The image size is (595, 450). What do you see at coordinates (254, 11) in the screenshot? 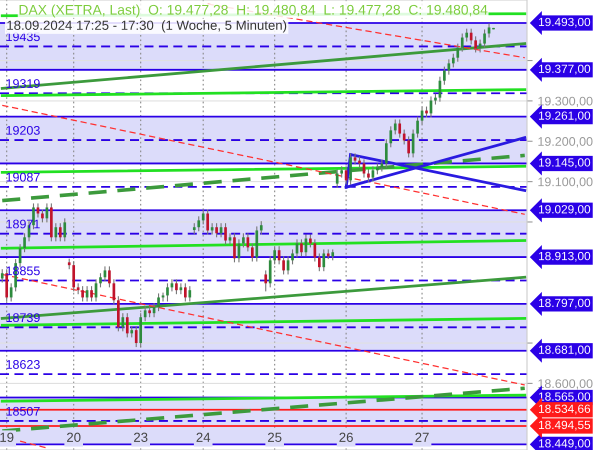
I see `chart-title: DAX (XETRA, Last) O: 19.477,28 H: 19.480,84 L: 19.477,28 C: 19.480,84` at bounding box center [254, 11].